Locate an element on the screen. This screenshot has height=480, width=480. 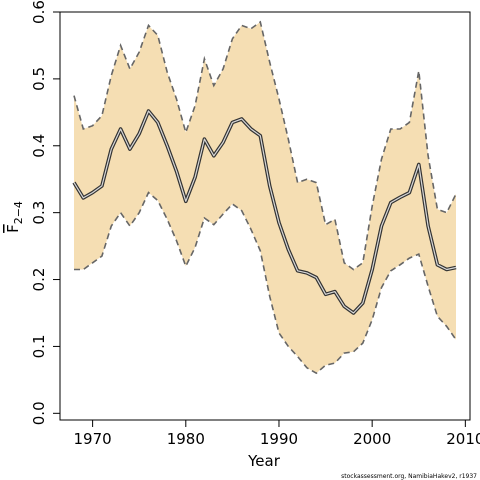
x-axis: 1970 1980 1990 2000 2010 is located at coordinates (277, 434).